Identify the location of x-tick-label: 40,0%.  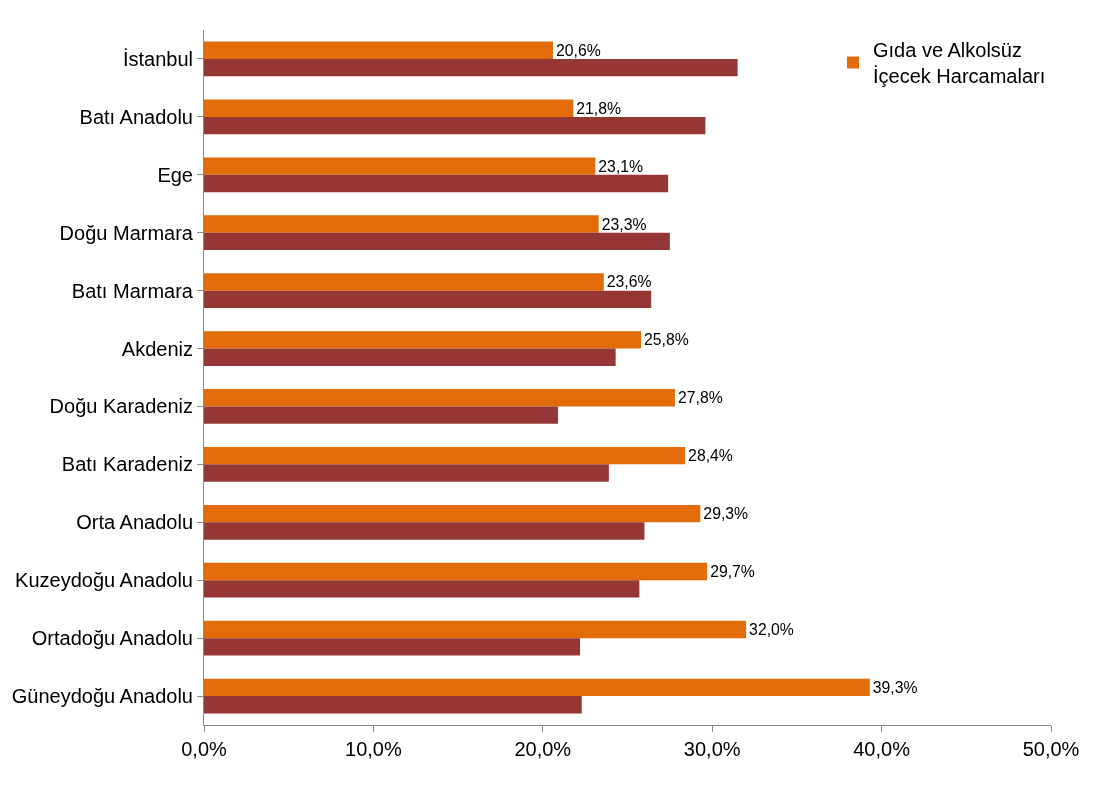
(882, 749).